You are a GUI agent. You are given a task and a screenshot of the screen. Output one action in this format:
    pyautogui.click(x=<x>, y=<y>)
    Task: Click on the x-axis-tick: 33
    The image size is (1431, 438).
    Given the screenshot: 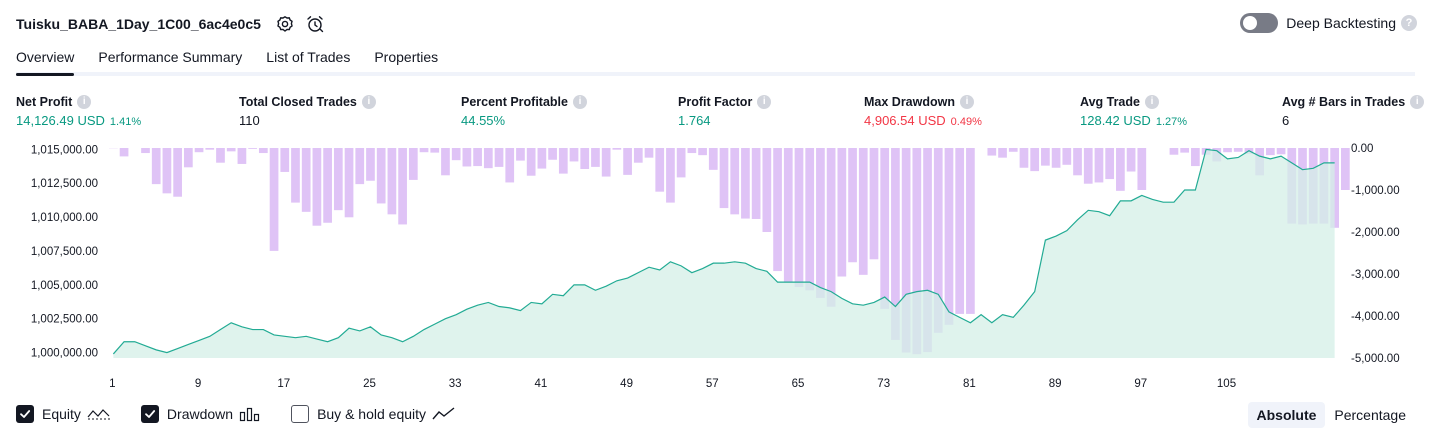 What is the action you would take?
    pyautogui.click(x=455, y=384)
    